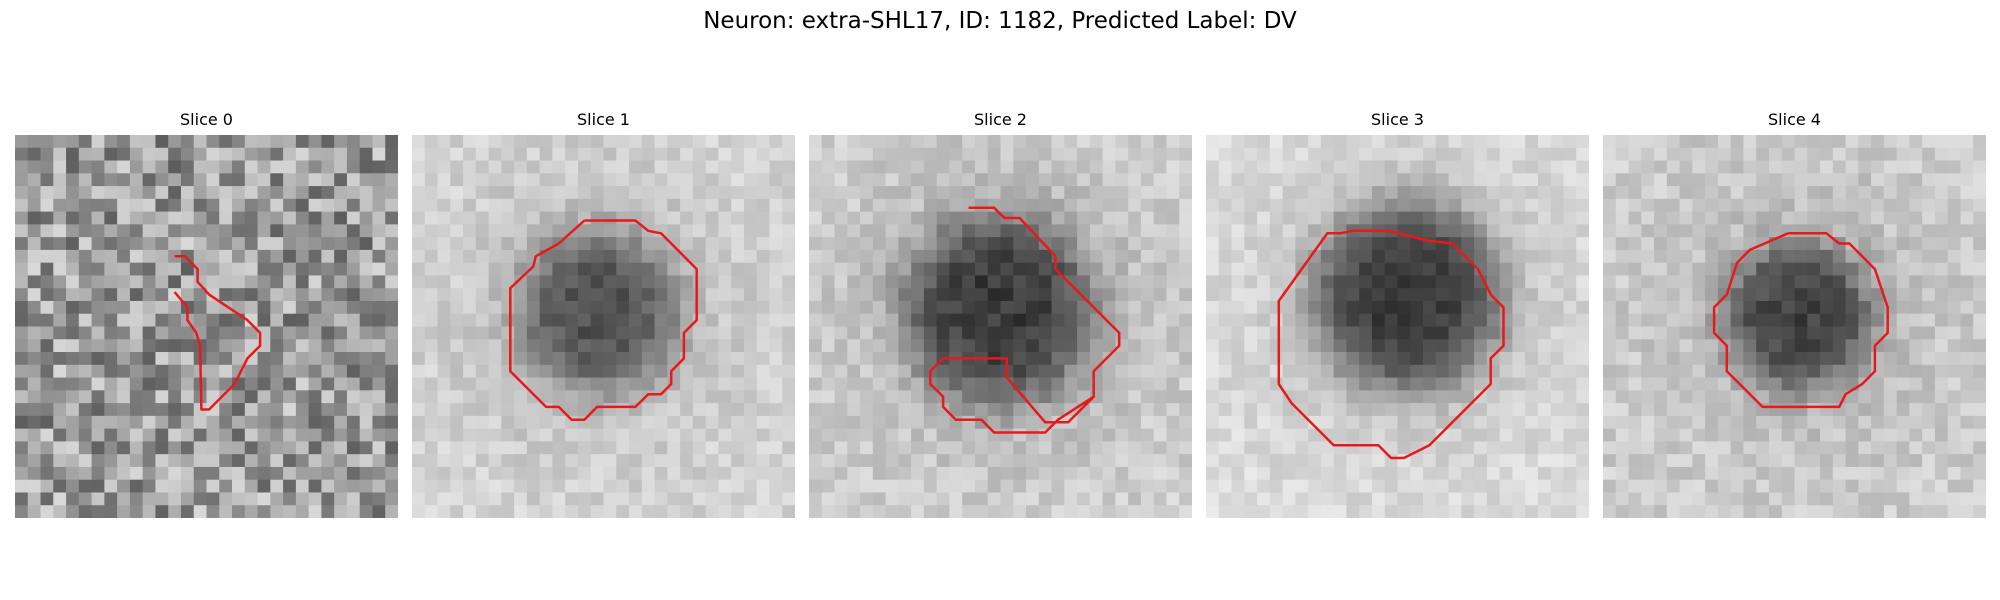  Describe the element at coordinates (1000, 119) in the screenshot. I see `slice-title: Slice 2` at that location.